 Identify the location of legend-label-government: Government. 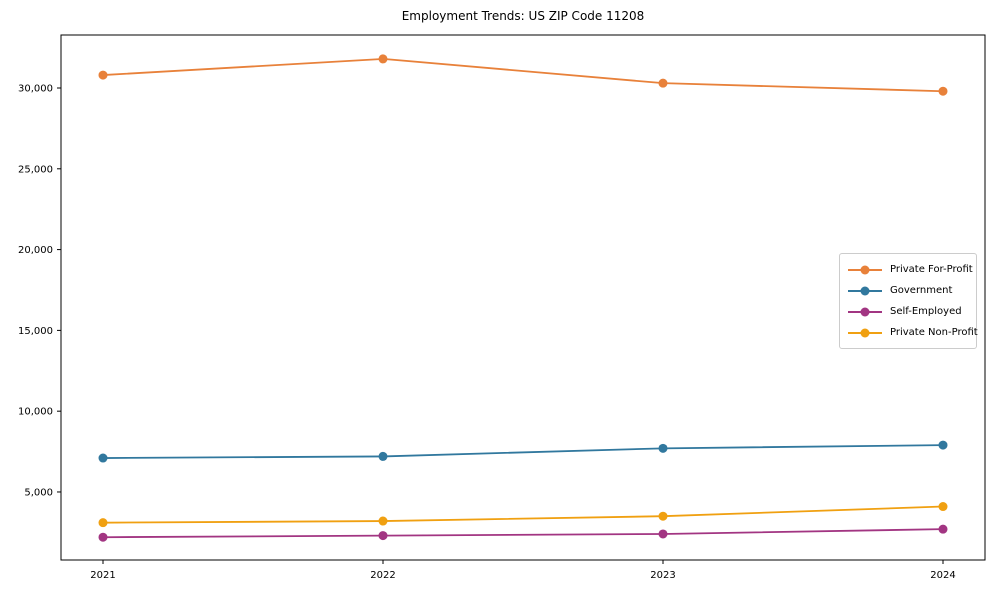
(921, 290).